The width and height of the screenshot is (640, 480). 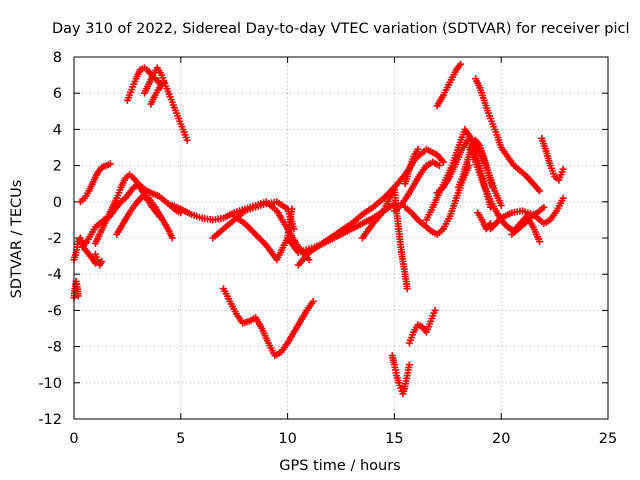 What do you see at coordinates (501, 439) in the screenshot?
I see `x-tick-label: 20` at bounding box center [501, 439].